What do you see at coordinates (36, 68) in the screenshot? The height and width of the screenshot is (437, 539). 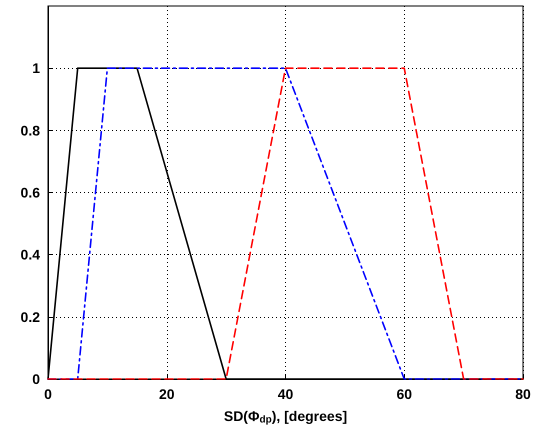 I see `y-tick-label: 1` at bounding box center [36, 68].